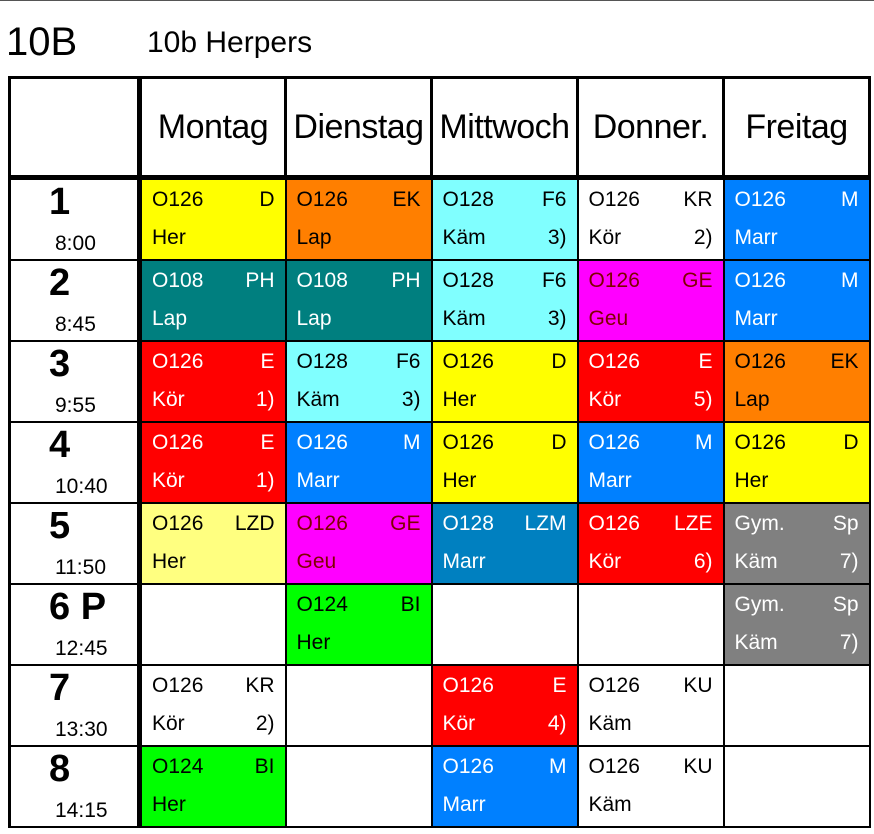 The width and height of the screenshot is (874, 834). I want to click on lesson-block: O126 KU Käm, so click(650, 705).